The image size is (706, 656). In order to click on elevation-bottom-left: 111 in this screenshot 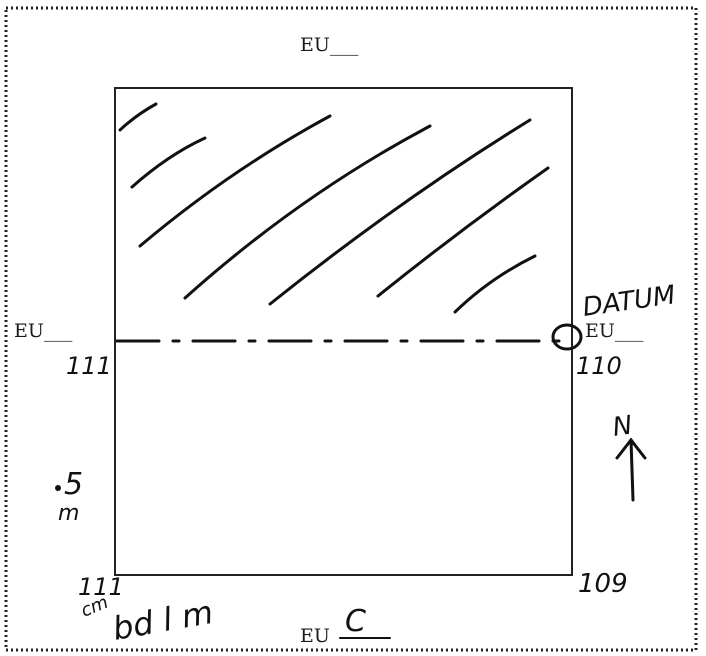, I will do `click(101, 587)`.